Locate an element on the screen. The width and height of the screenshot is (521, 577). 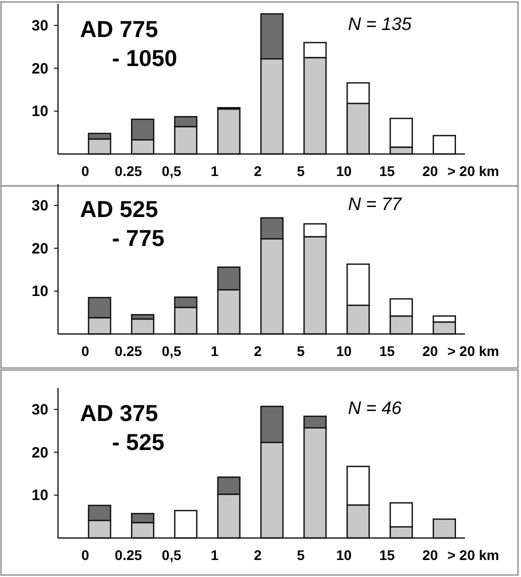
text: AD 775 is located at coordinates (119, 29).